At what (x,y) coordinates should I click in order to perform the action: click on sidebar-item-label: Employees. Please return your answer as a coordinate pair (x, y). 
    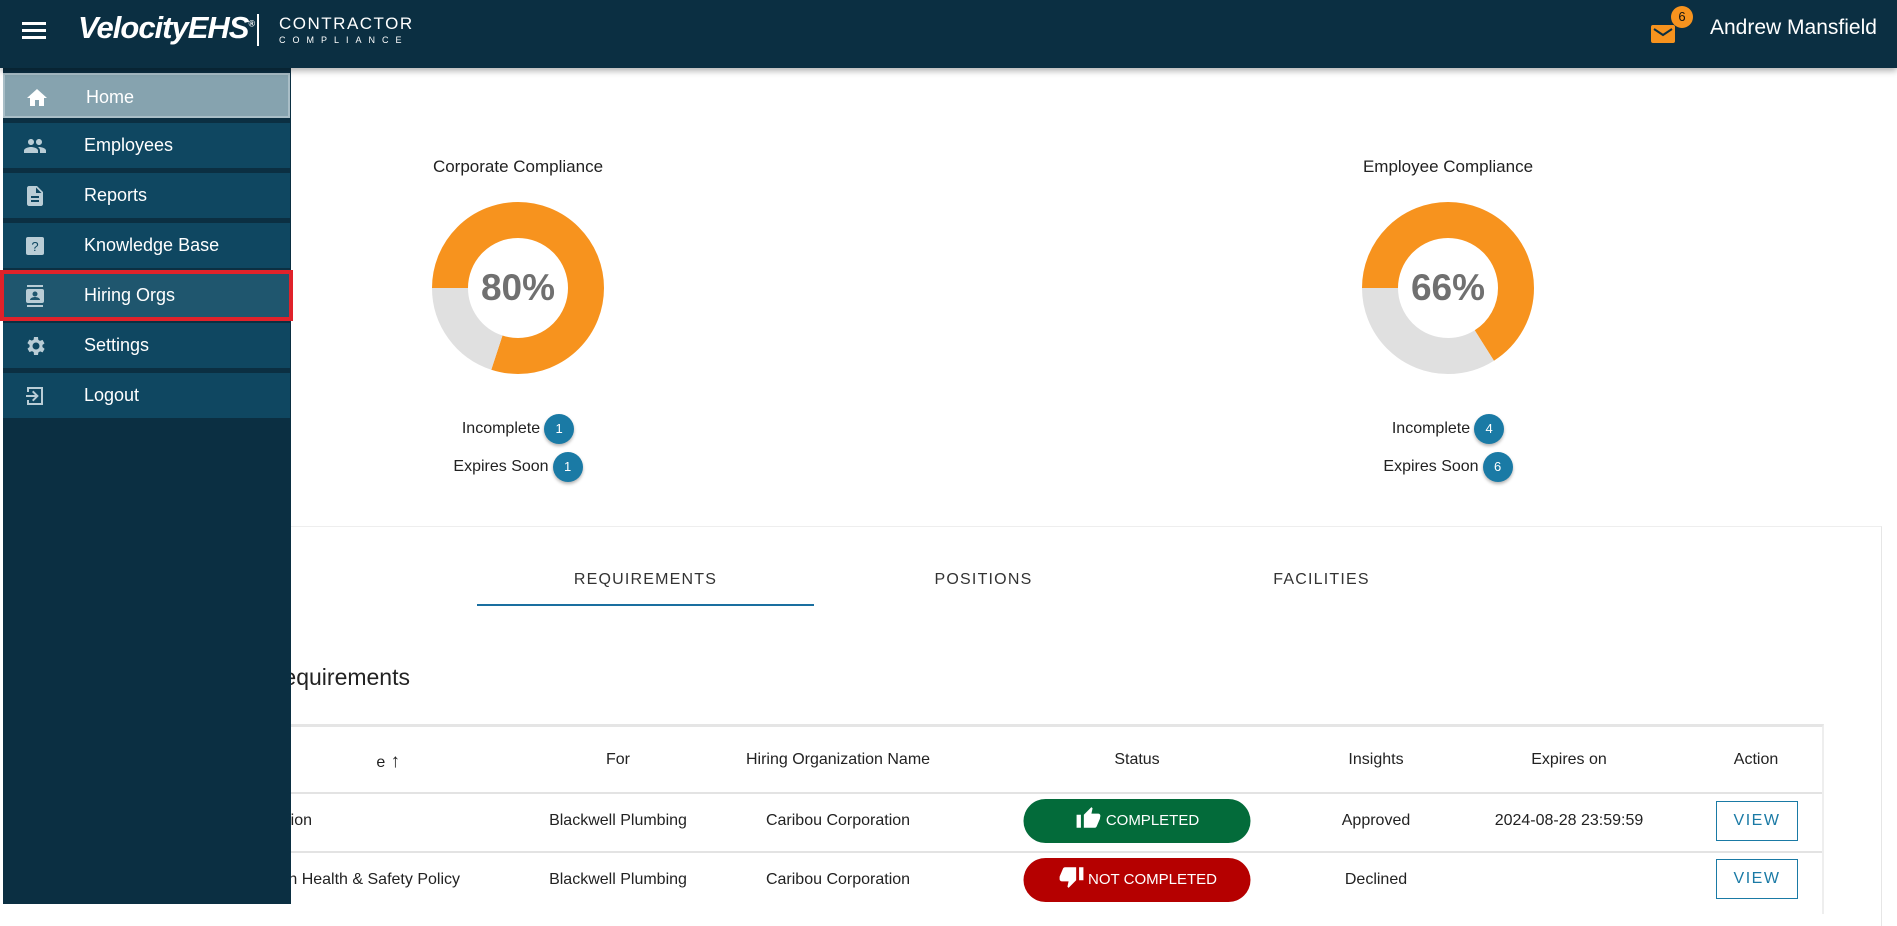
    Looking at the image, I should click on (129, 145).